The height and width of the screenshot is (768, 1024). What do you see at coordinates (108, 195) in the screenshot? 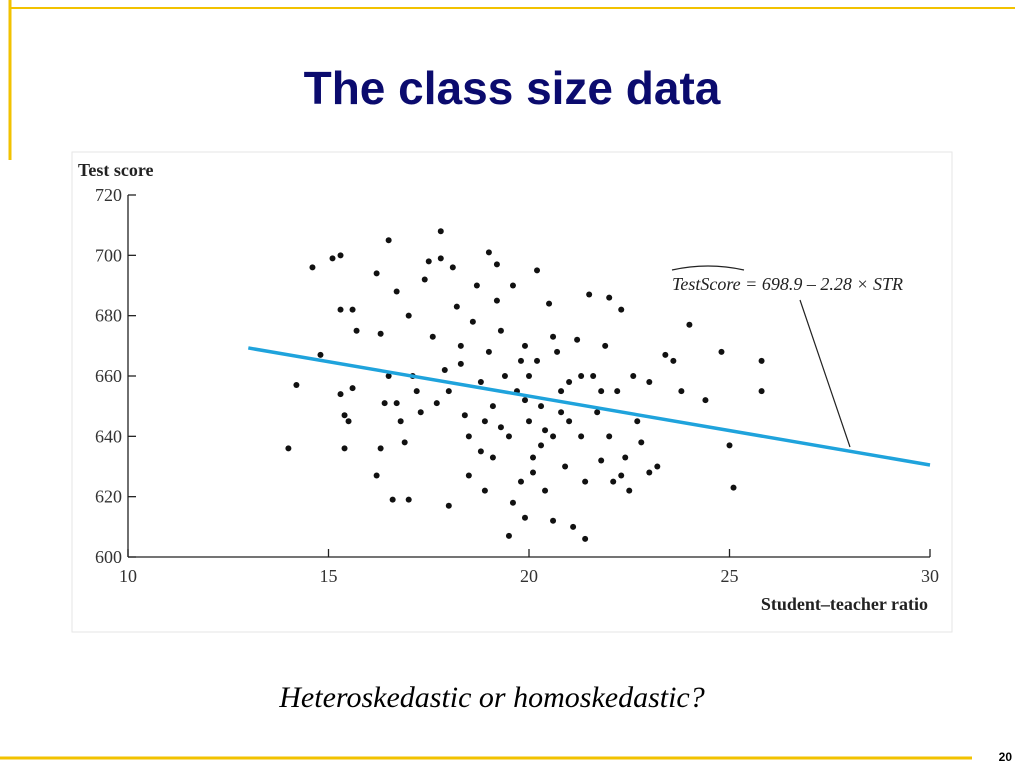
I see `y-tick-label: 720` at bounding box center [108, 195].